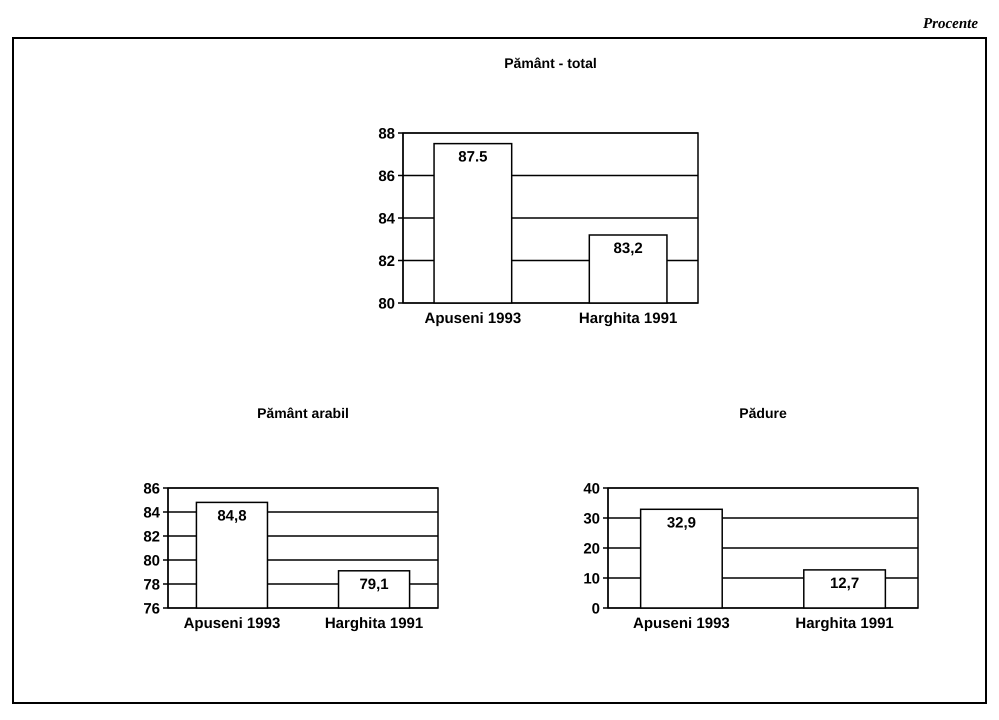 The width and height of the screenshot is (999, 720). Describe the element at coordinates (374, 584) in the screenshot. I see `data-label: 79,1` at that location.